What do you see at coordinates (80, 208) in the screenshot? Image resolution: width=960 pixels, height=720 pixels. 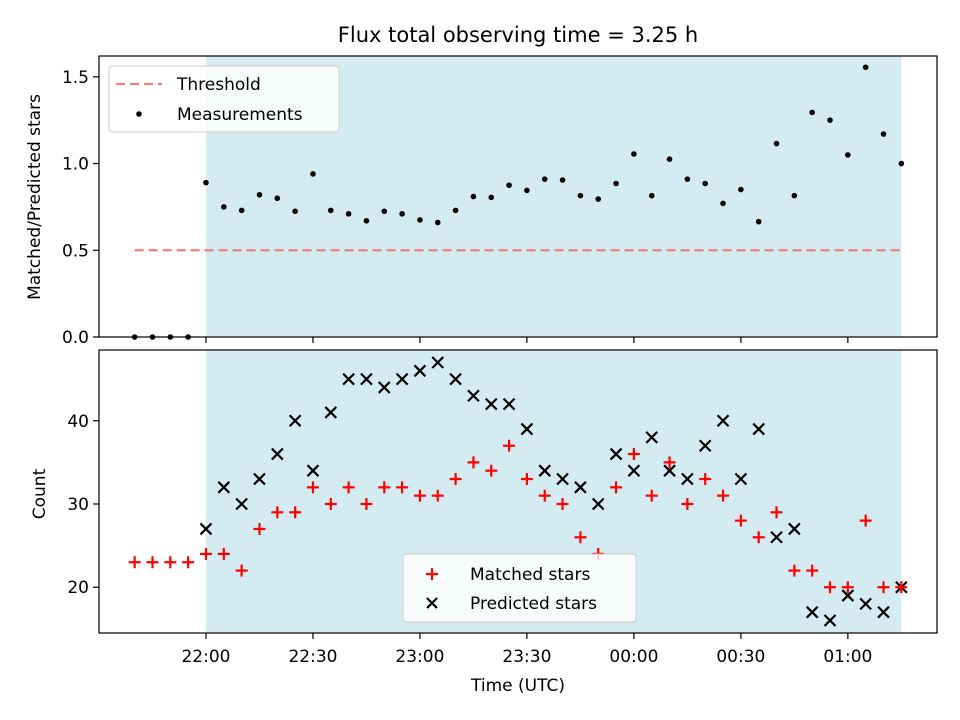 I see `top-y-axis: 0.0 0.5 1.0 1.5` at bounding box center [80, 208].